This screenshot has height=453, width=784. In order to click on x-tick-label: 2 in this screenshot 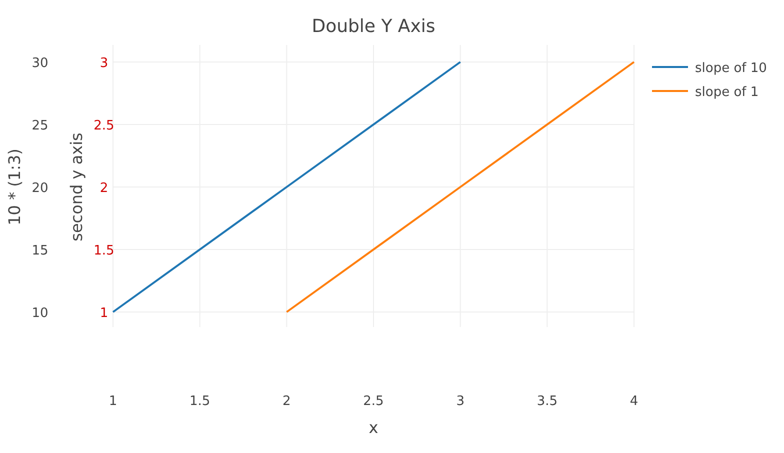, I will do `click(286, 401)`.